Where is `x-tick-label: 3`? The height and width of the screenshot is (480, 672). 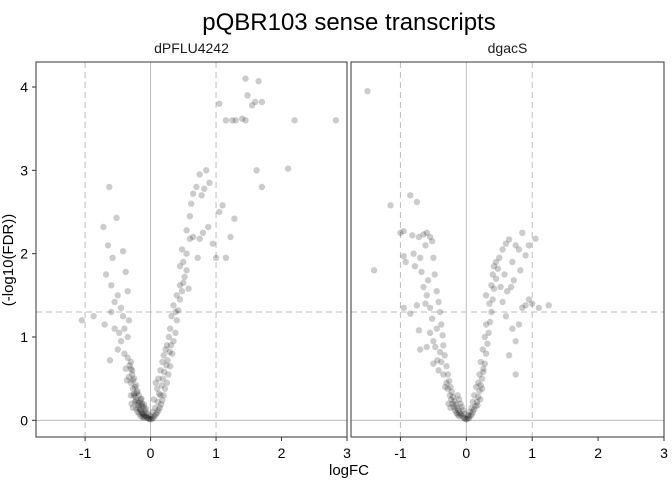 x-tick-label: 3 is located at coordinates (347, 453).